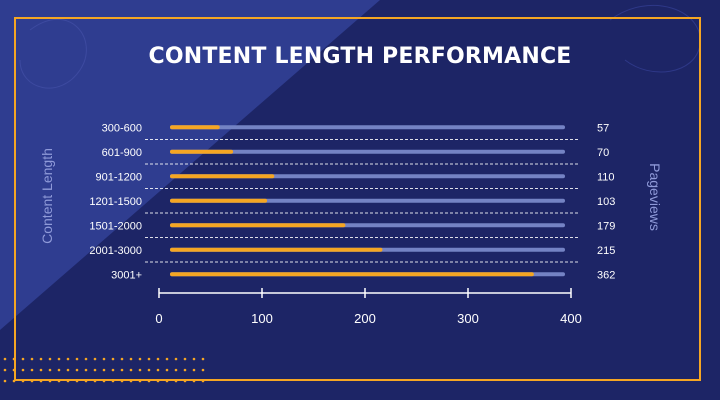 This screenshot has height=400, width=720. Describe the element at coordinates (360, 56) in the screenshot. I see `chart-title: CONTENT LENGTH PERFORMANCE` at that location.